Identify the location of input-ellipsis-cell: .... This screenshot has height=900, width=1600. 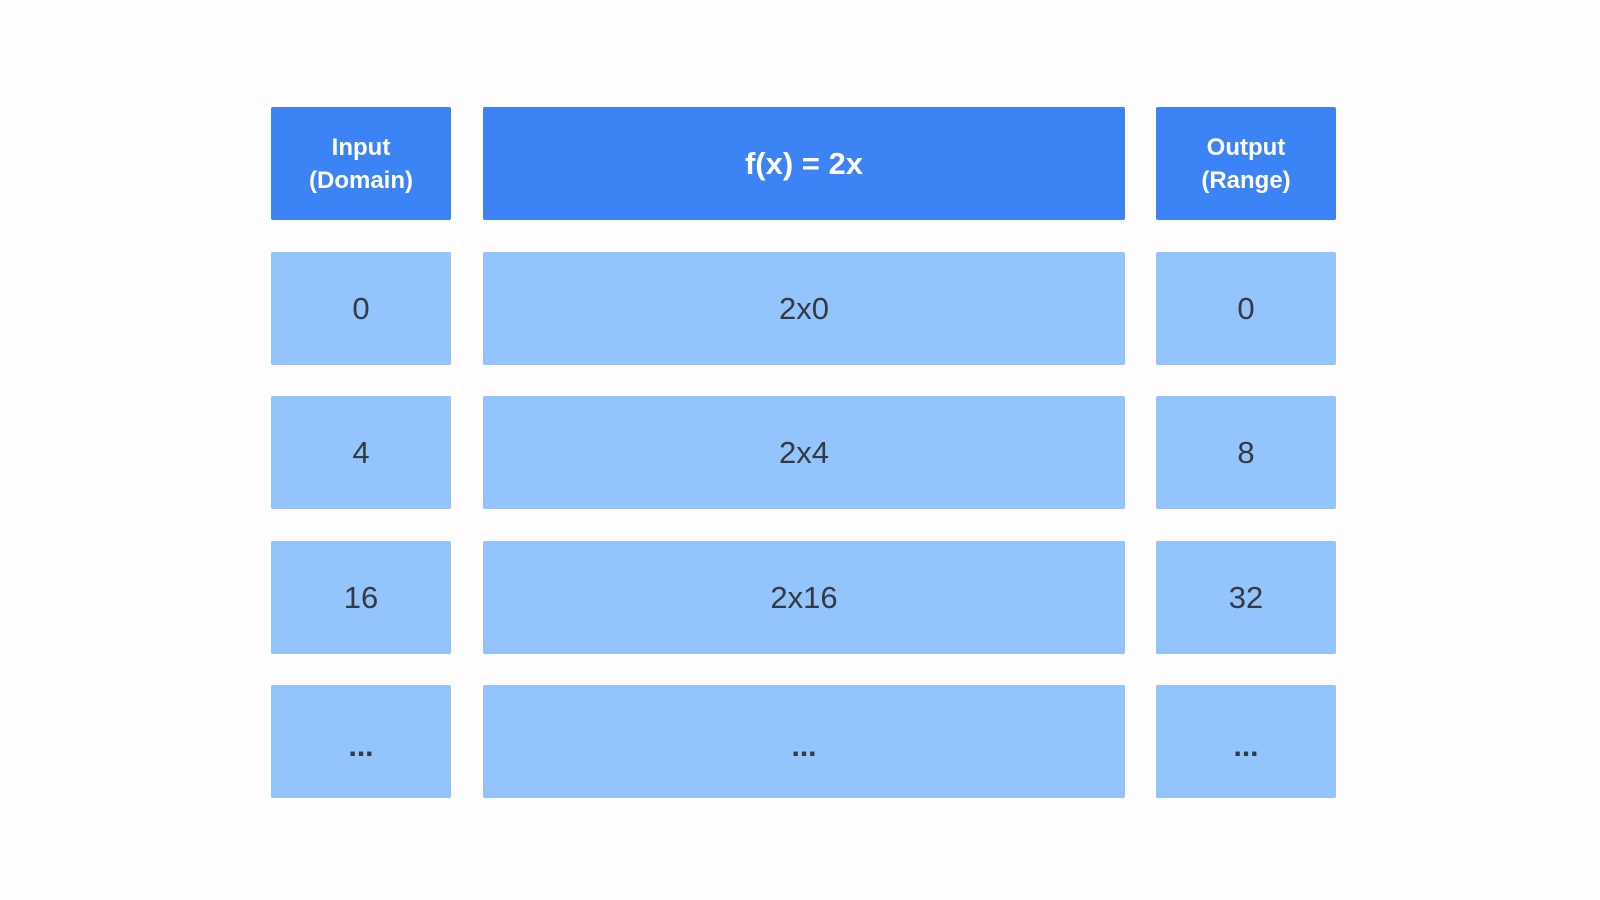
(361, 741).